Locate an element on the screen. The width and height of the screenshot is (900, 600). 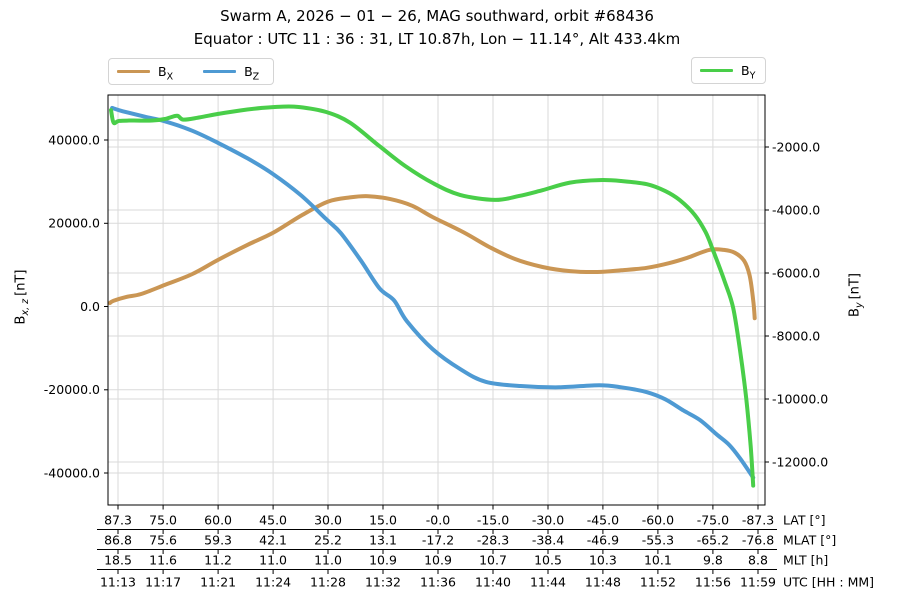
right-axis-label-unit: [nT] is located at coordinates (855, 286).